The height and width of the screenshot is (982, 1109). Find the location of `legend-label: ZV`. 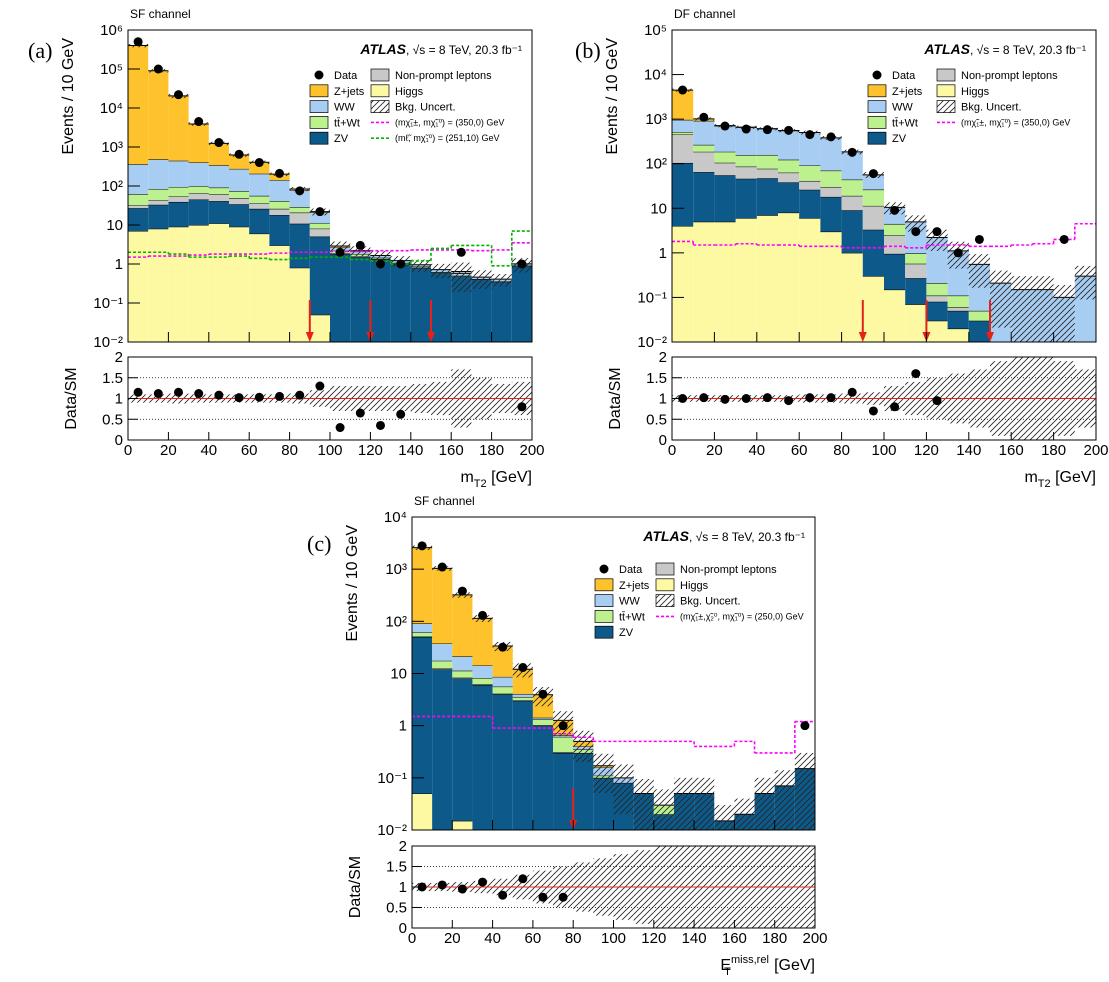

legend-label: ZV is located at coordinates (626, 633).